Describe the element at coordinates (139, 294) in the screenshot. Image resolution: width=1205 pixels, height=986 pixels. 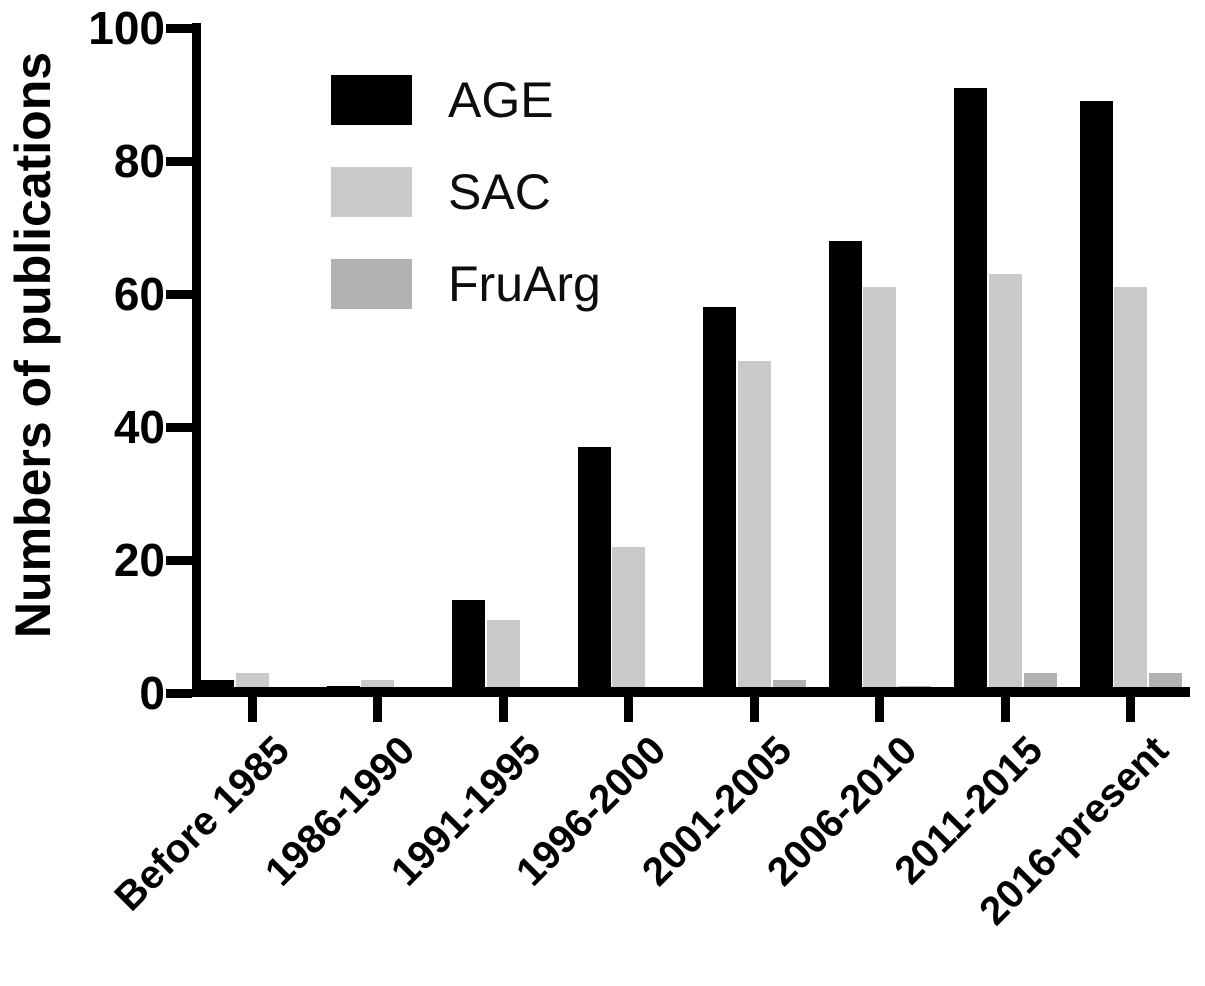
I see `y-tick-label: 60` at that location.